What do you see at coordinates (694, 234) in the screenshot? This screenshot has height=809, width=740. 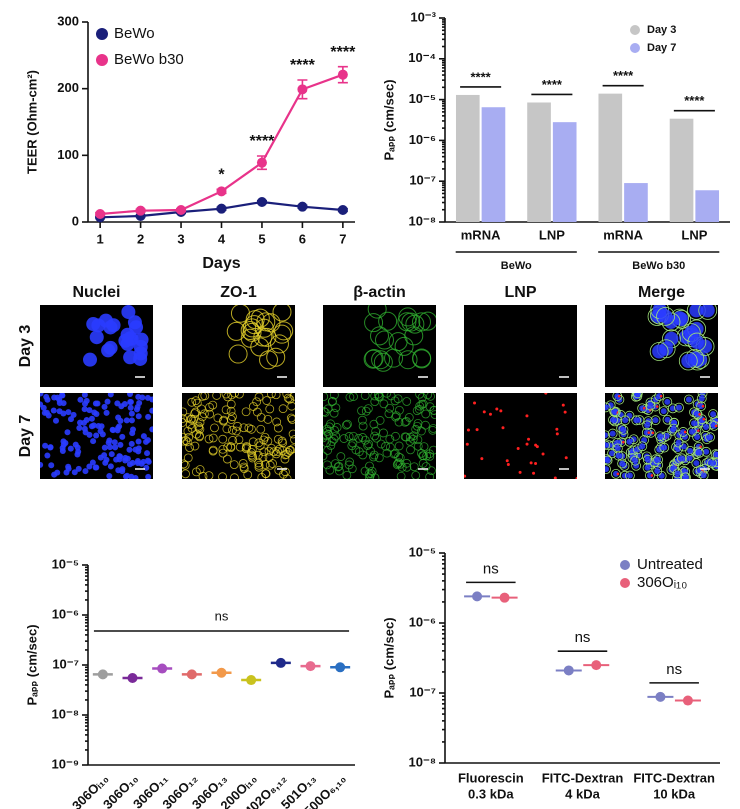 I see `x-tick-label: LNP` at bounding box center [694, 234].